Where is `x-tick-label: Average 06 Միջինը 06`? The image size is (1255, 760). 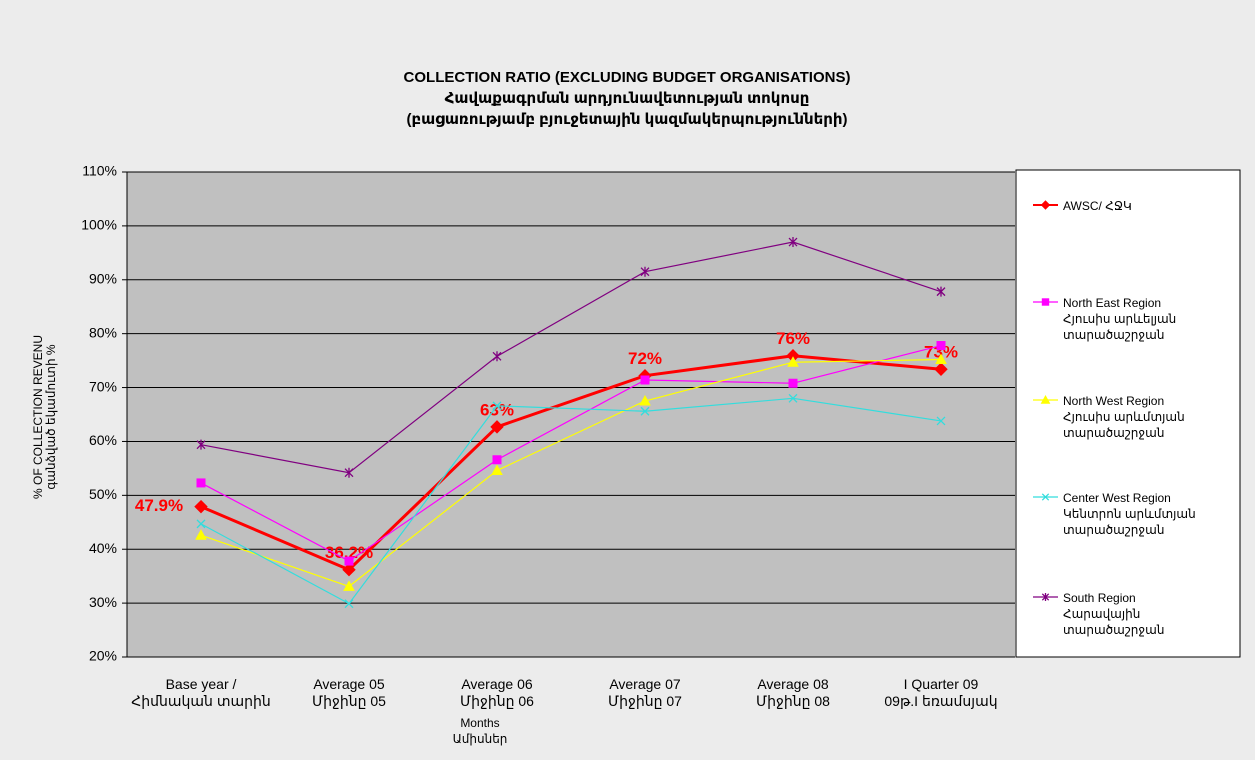 x-tick-label: Average 06 Միջինը 06 is located at coordinates (497, 692).